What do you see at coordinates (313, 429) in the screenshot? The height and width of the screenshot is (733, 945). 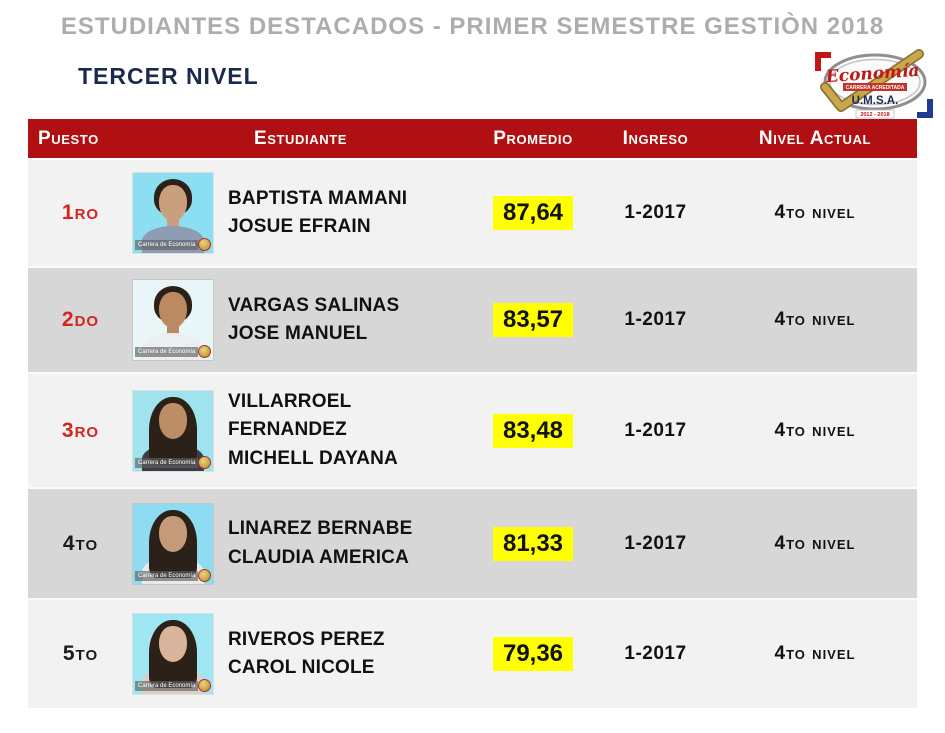 I see `student-name: VILLARROEL FERNANDEZ MICHELL DAYANA` at bounding box center [313, 429].